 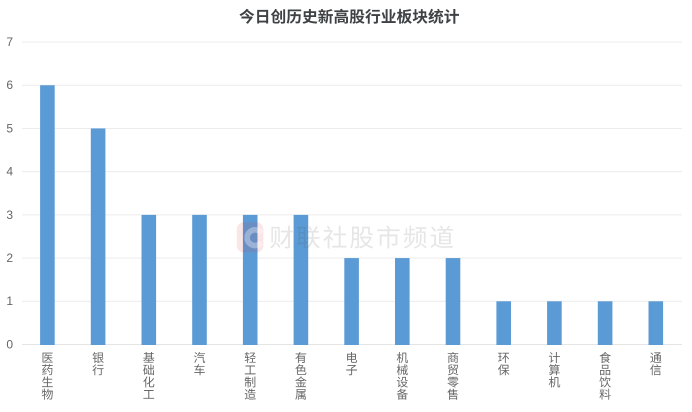 What do you see at coordinates (9, 42) in the screenshot?
I see `svg-text: 7` at bounding box center [9, 42].